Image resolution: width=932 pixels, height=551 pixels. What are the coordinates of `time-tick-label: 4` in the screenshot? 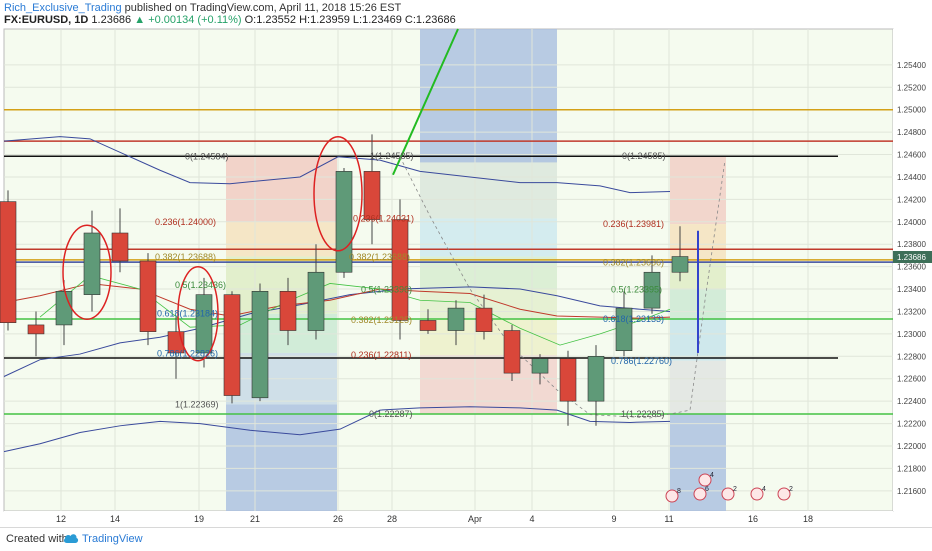 It's located at (531, 519).